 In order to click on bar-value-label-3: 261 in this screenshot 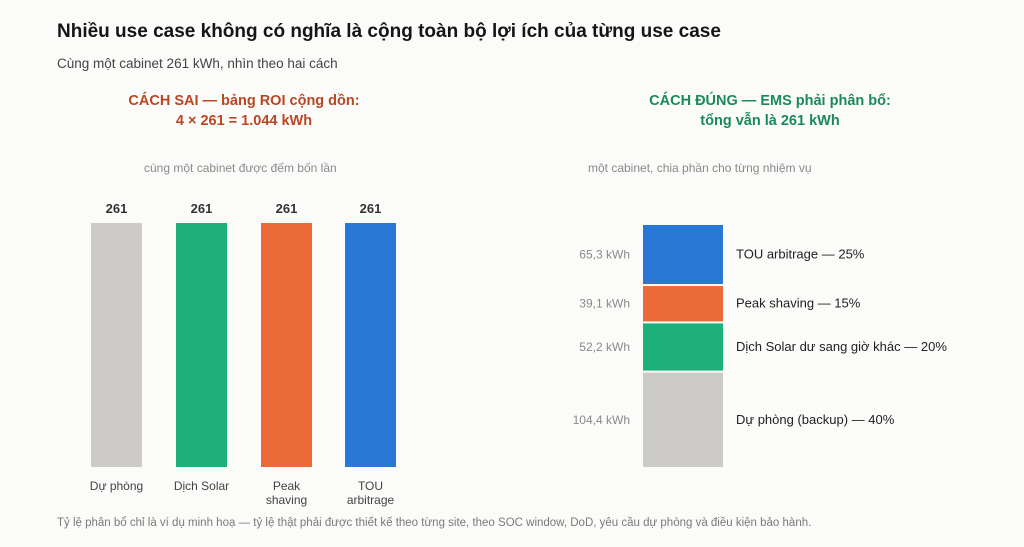, I will do `click(287, 208)`.